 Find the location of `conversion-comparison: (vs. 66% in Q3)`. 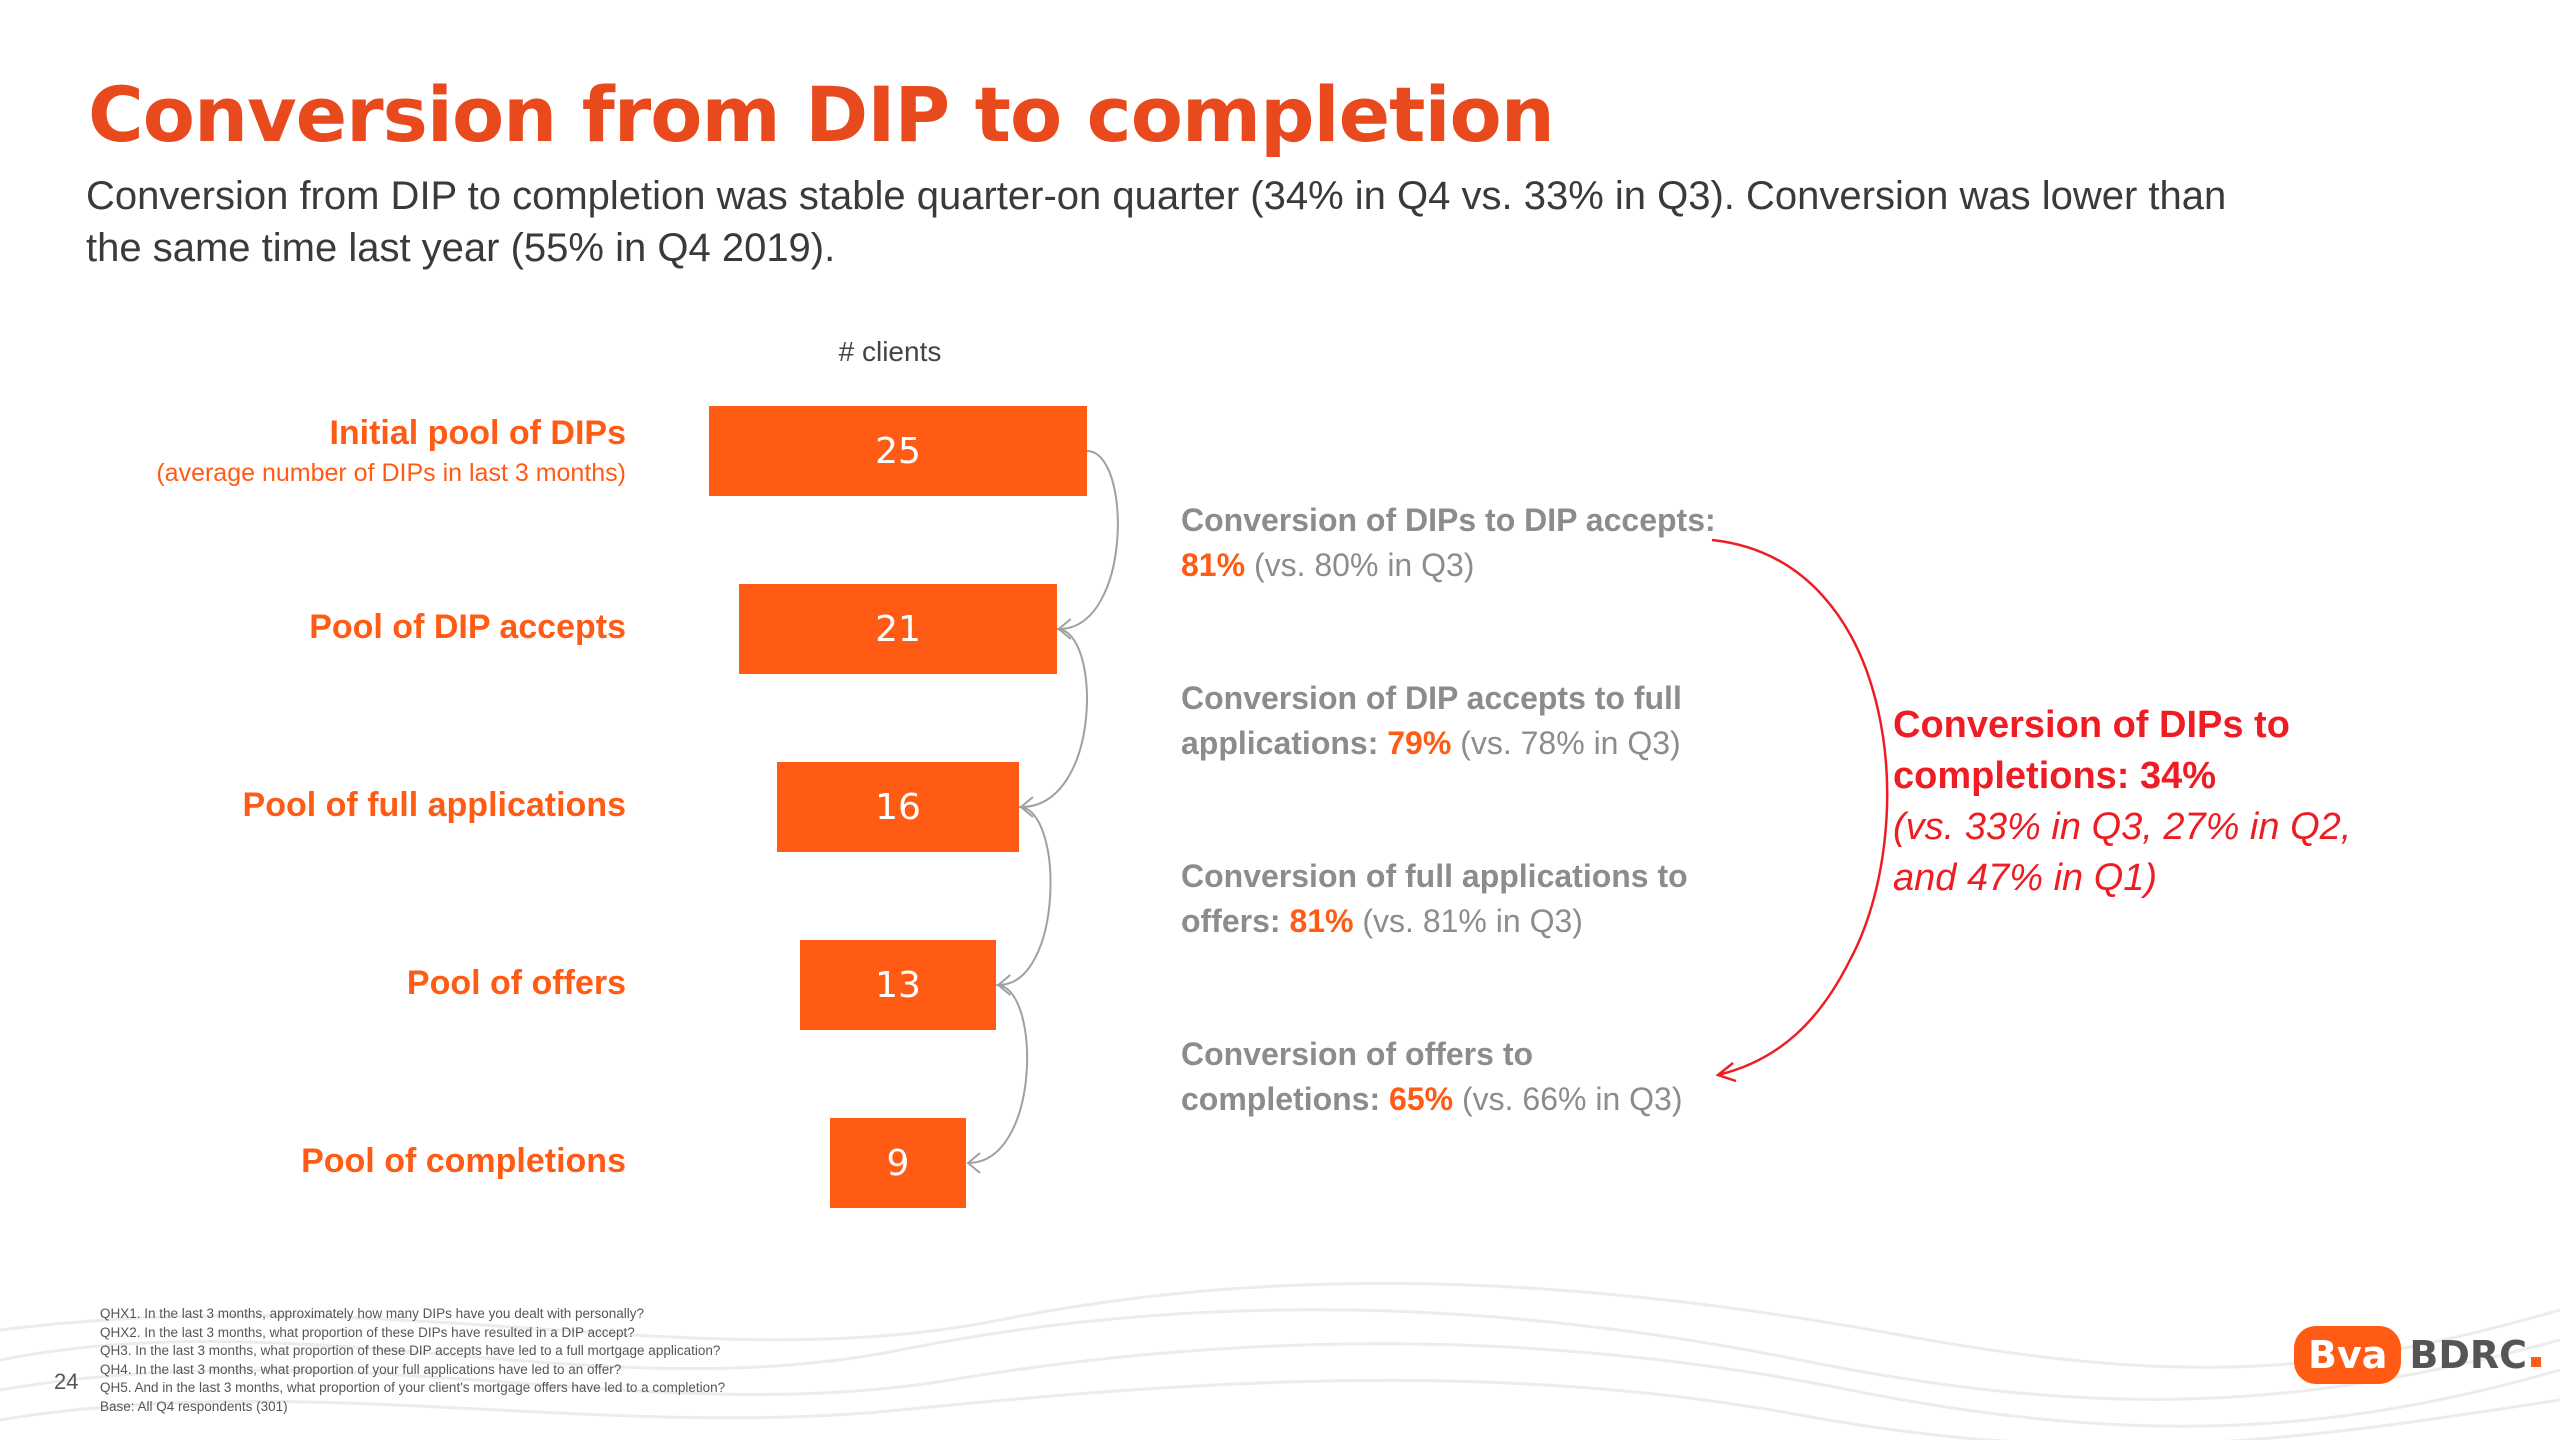

conversion-comparison: (vs. 66% in Q3) is located at coordinates (1568, 1099).